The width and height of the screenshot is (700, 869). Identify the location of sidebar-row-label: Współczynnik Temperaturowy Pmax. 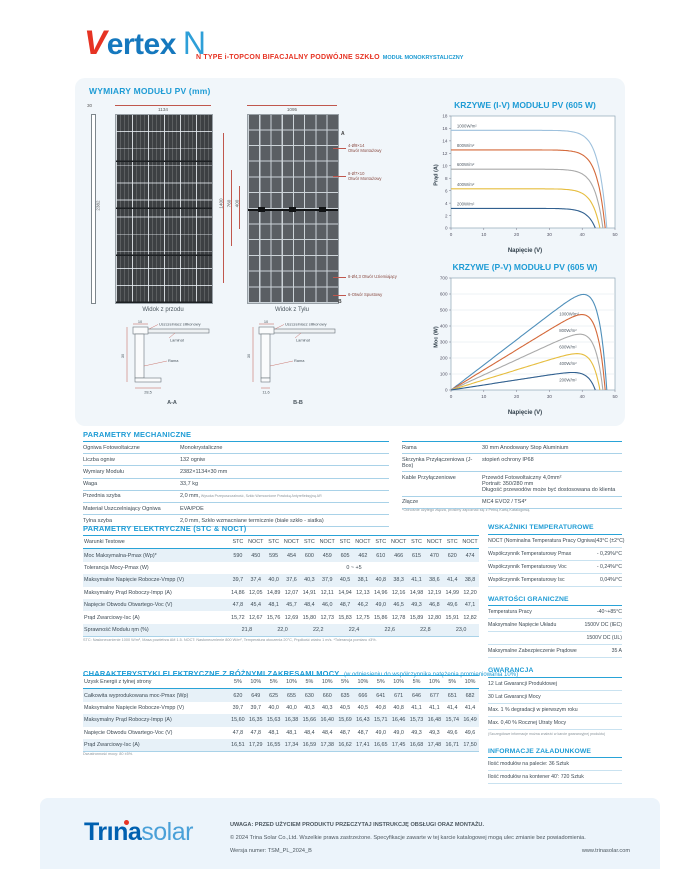
(530, 553).